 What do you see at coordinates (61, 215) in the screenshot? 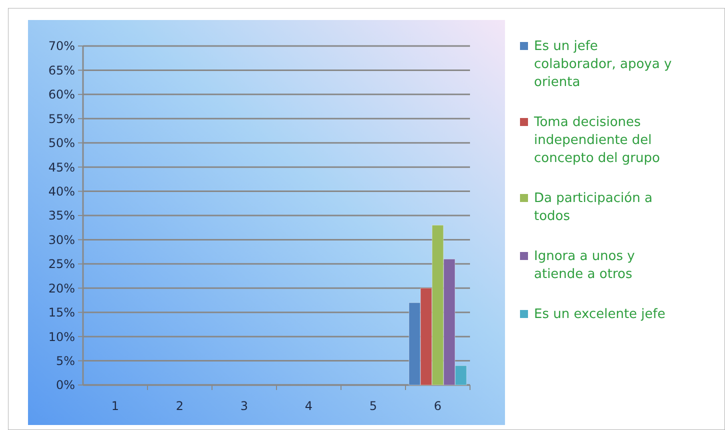
I see `y-tick-label: 35%` at bounding box center [61, 215].